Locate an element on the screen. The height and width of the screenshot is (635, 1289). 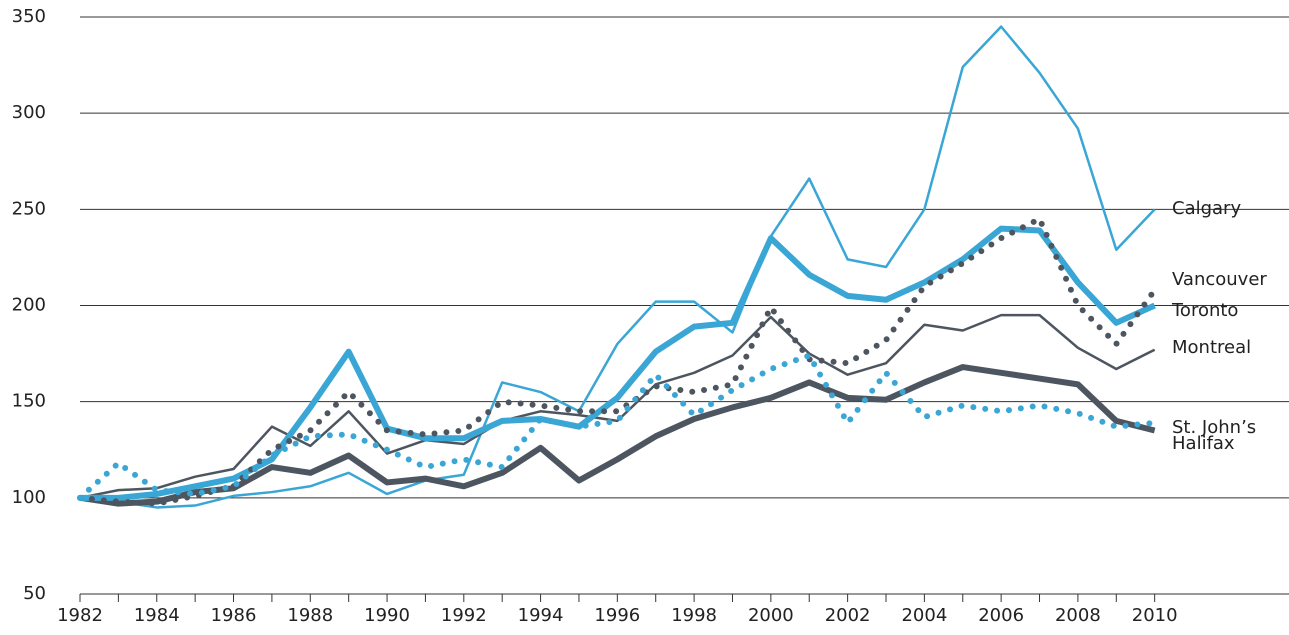
y-tick-label: 100 is located at coordinates (29, 497).